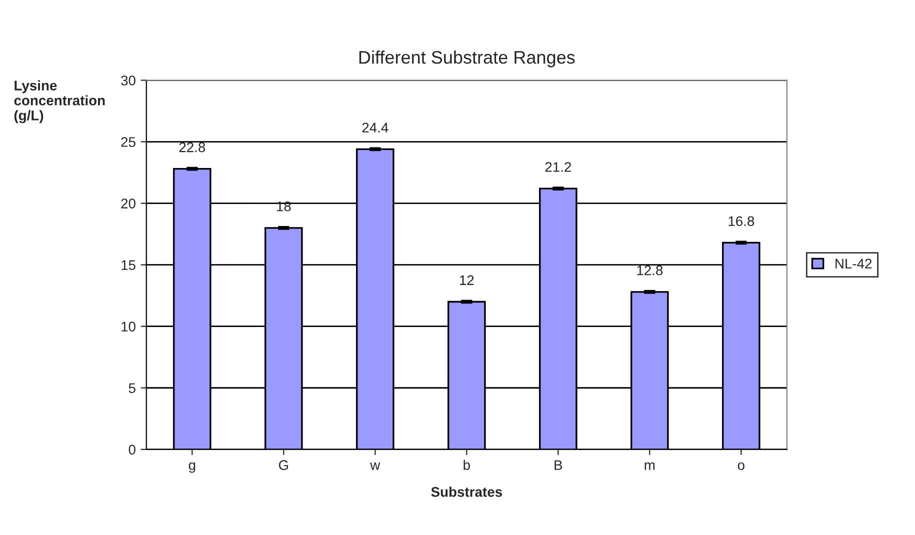 This screenshot has width=915, height=535. What do you see at coordinates (283, 206) in the screenshot?
I see `data-label: 18` at bounding box center [283, 206].